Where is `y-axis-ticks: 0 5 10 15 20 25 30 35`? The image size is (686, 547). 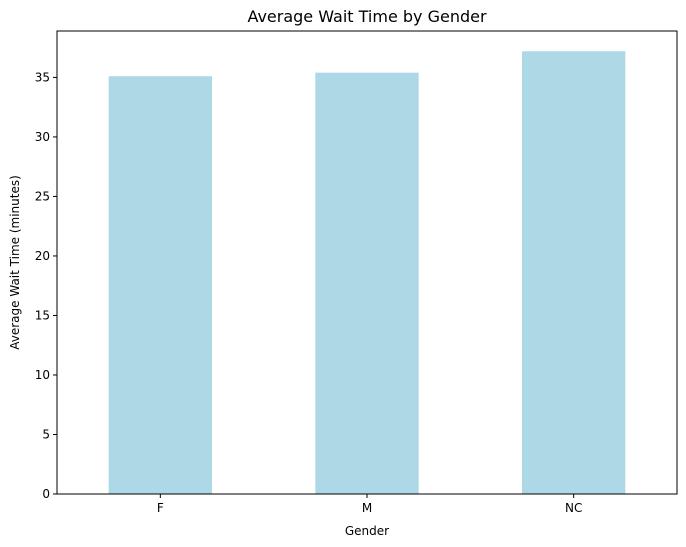
y-axis-ticks: 0 5 10 15 20 25 30 35 is located at coordinates (46, 285).